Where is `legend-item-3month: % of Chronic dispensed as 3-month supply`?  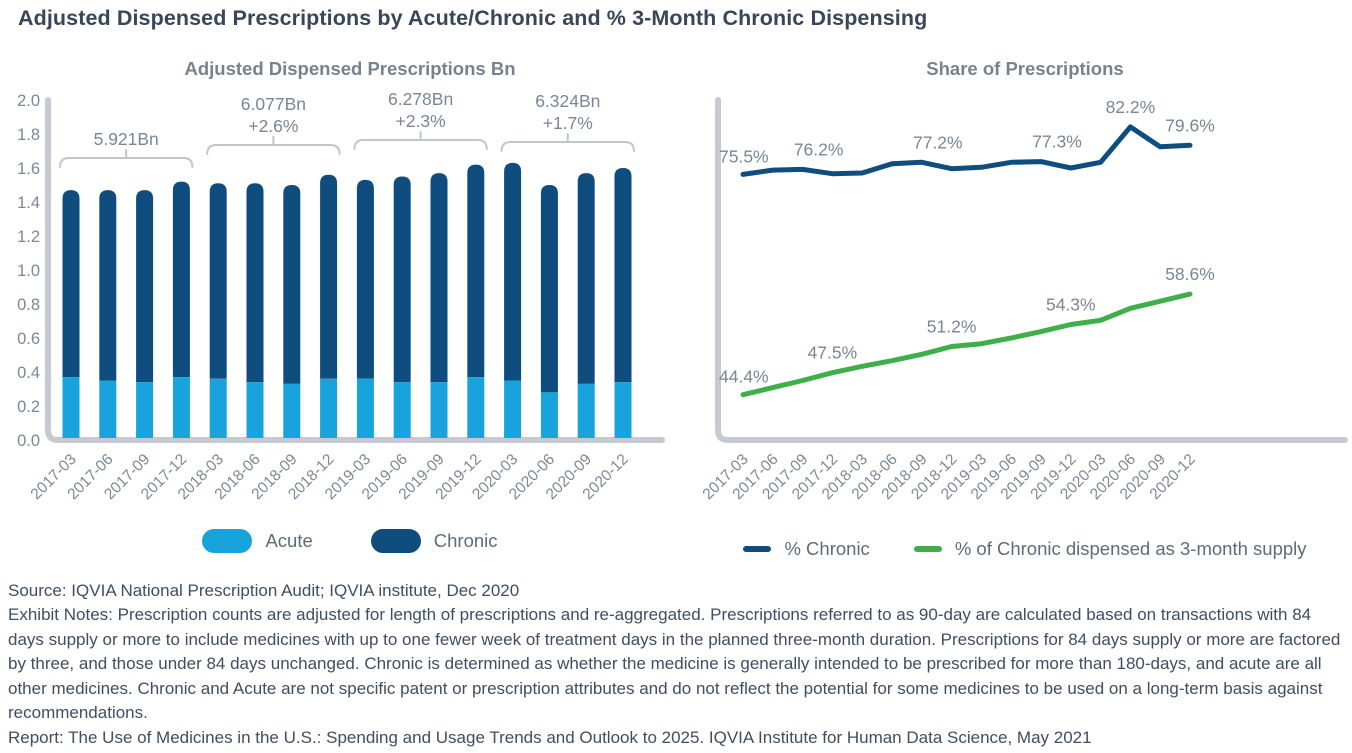
legend-item-3month: % of Chronic dispensed as 3-month supply is located at coordinates (1110, 549).